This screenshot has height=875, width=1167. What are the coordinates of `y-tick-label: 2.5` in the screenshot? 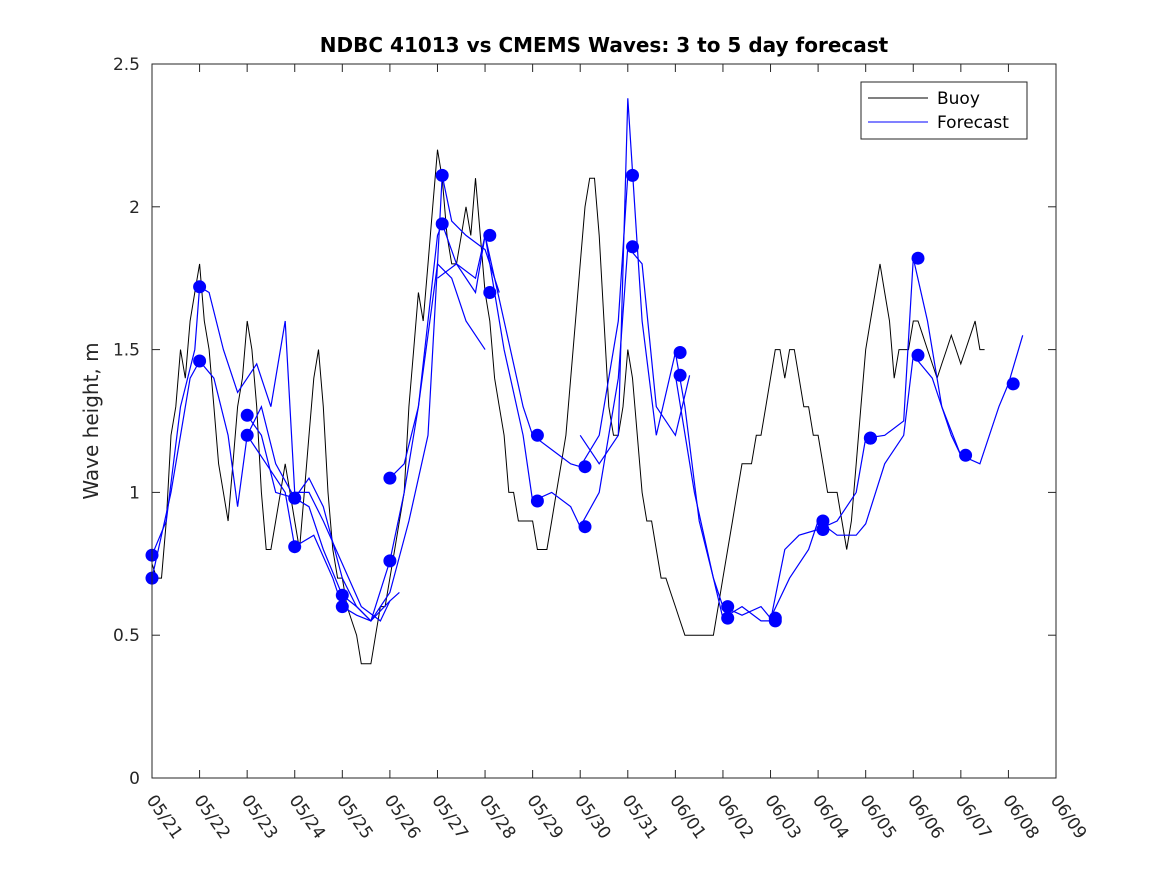 It's located at (126, 65).